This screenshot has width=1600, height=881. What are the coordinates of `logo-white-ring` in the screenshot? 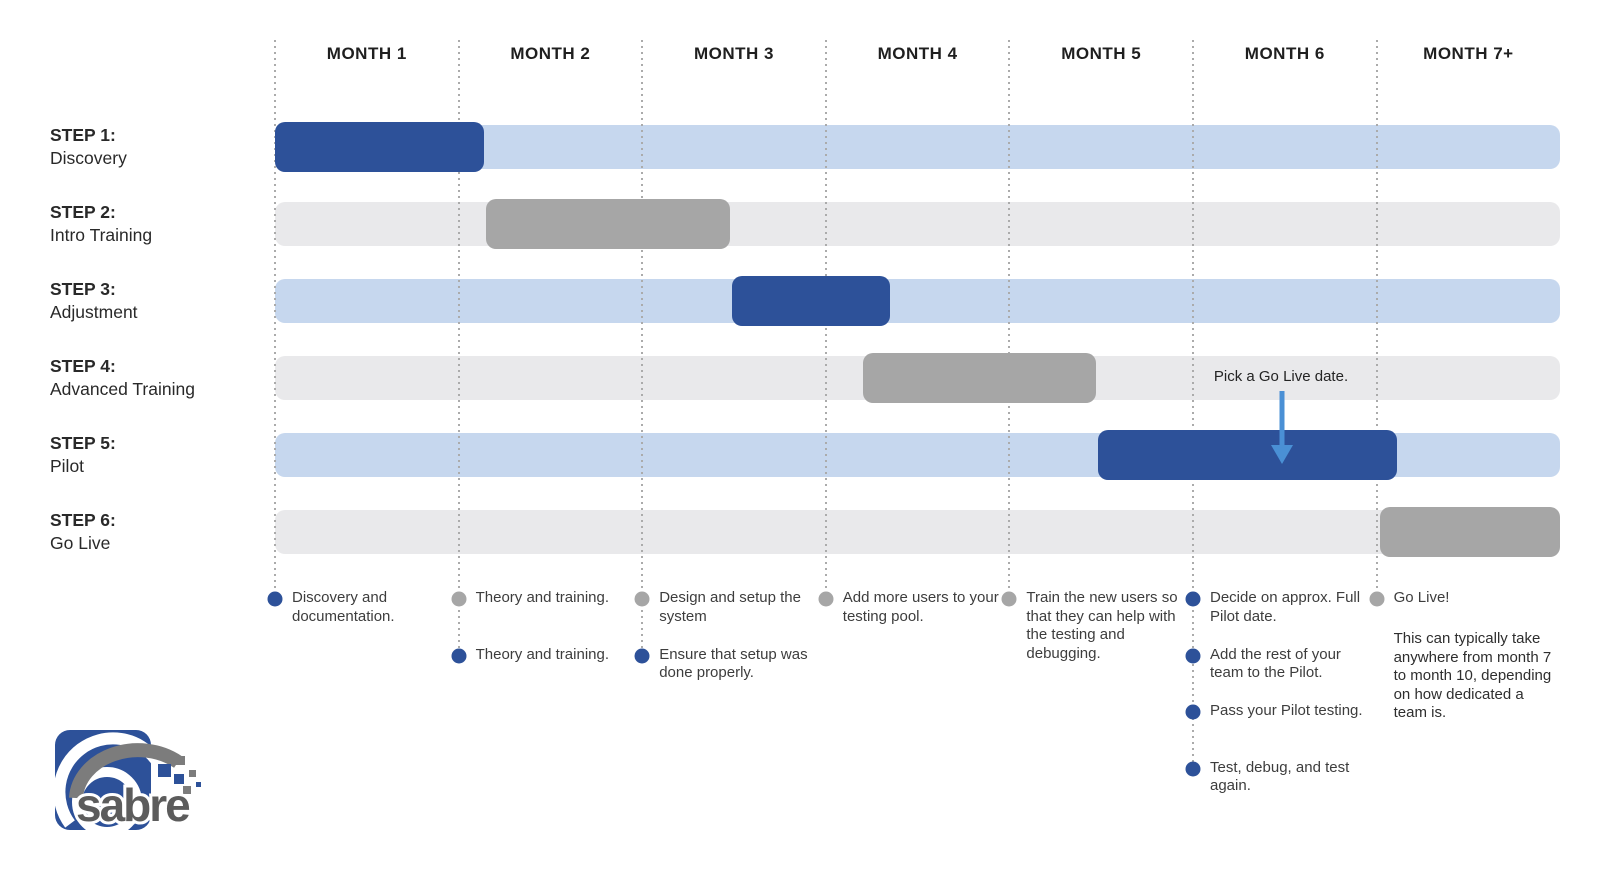 It's located at (107, 802).